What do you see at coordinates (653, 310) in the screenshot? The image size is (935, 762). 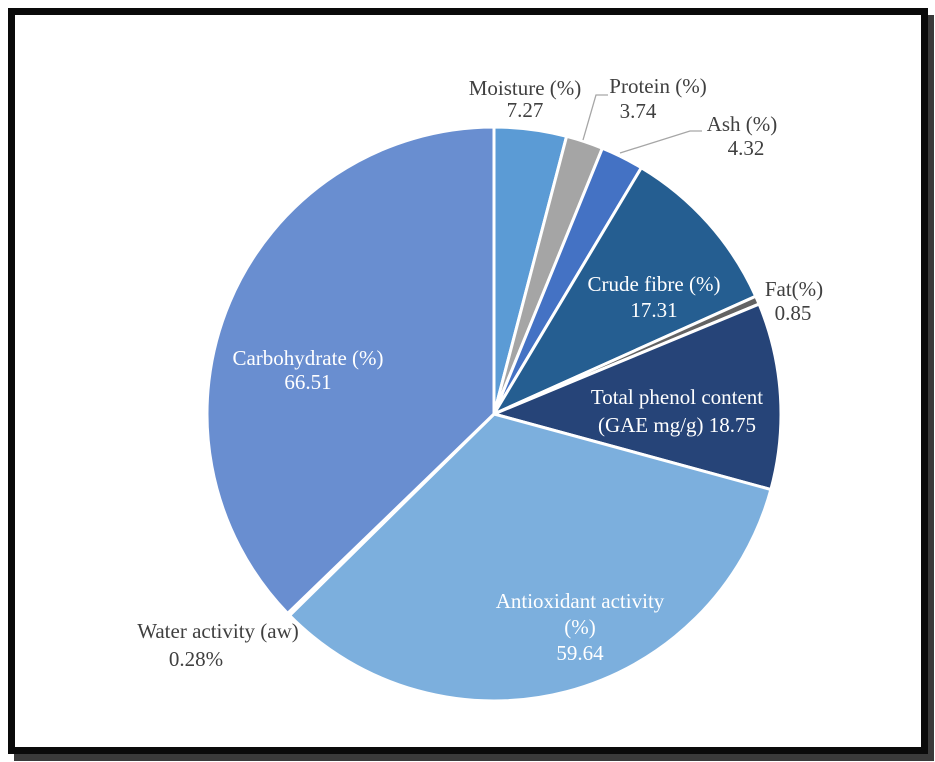 I see `data-label-value-crude-fibre: 17.31` at bounding box center [653, 310].